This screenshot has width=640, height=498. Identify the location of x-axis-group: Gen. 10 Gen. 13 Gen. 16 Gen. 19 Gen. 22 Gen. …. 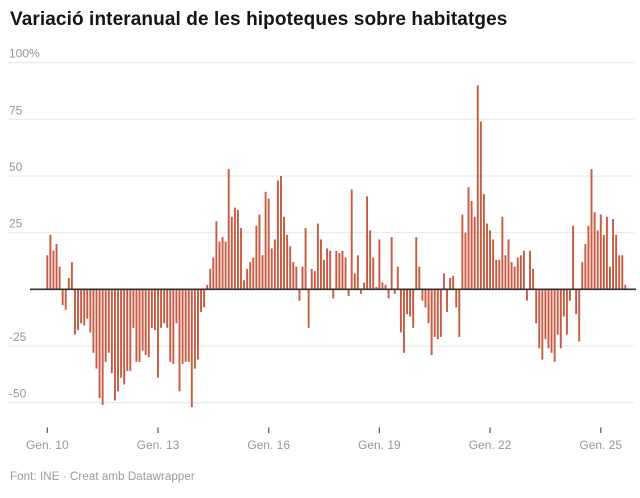
(324, 439).